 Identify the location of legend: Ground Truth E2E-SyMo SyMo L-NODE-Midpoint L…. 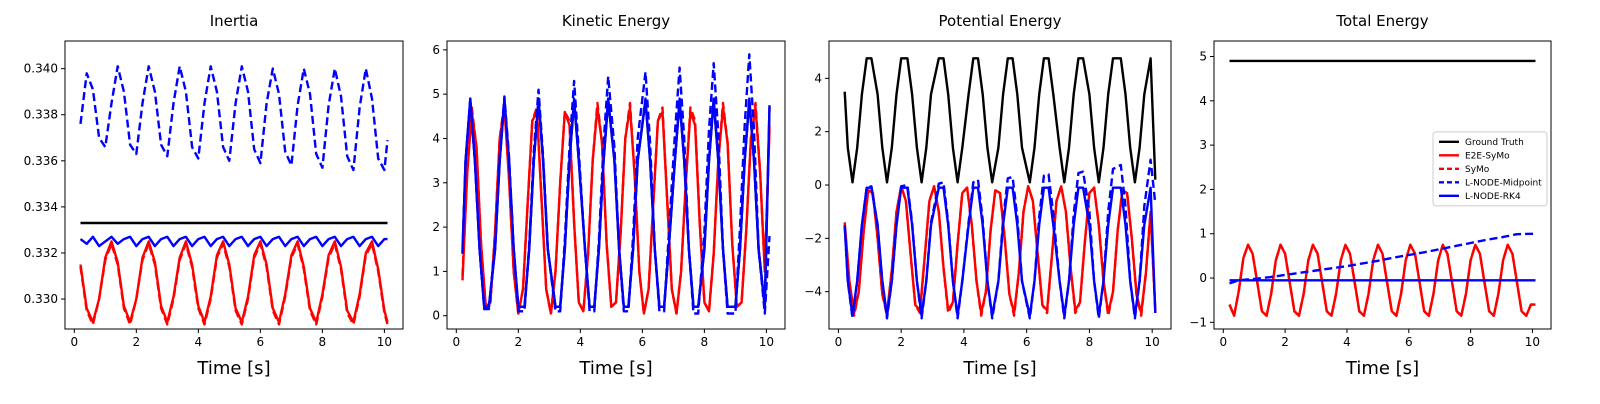
(1490, 169).